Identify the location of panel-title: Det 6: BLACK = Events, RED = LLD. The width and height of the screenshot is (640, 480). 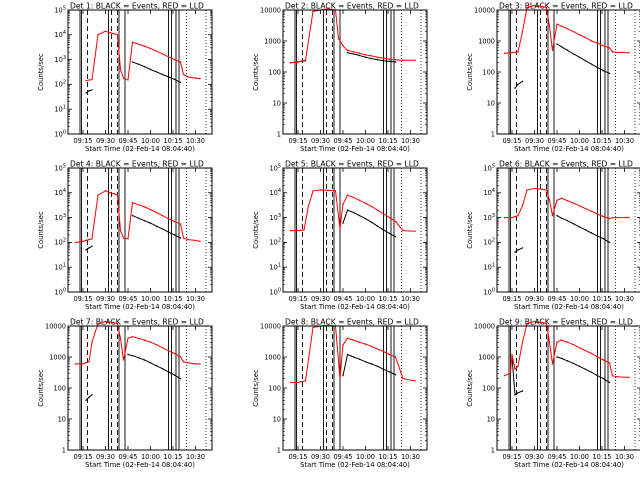
(566, 164).